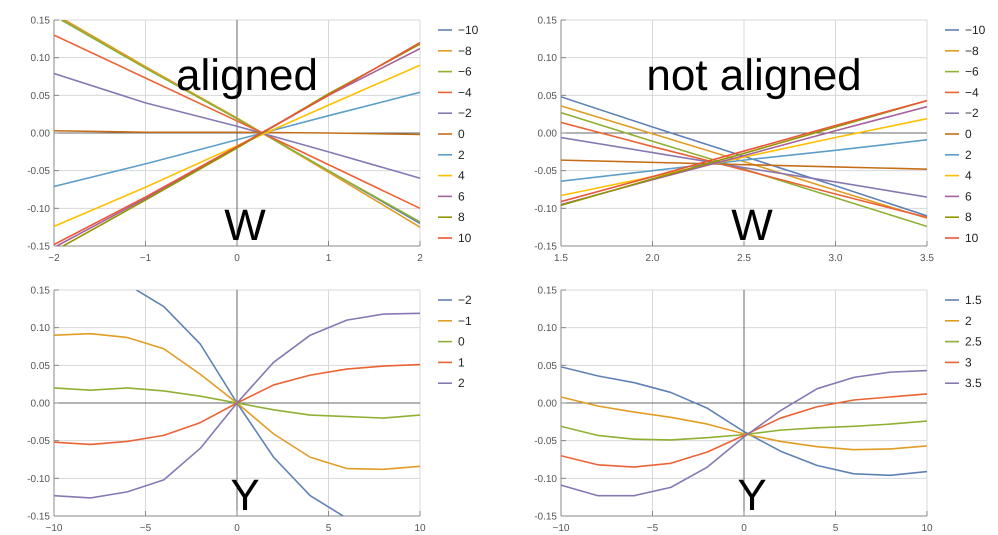  Describe the element at coordinates (420, 258) in the screenshot. I see `x-tick-label: 2` at that location.